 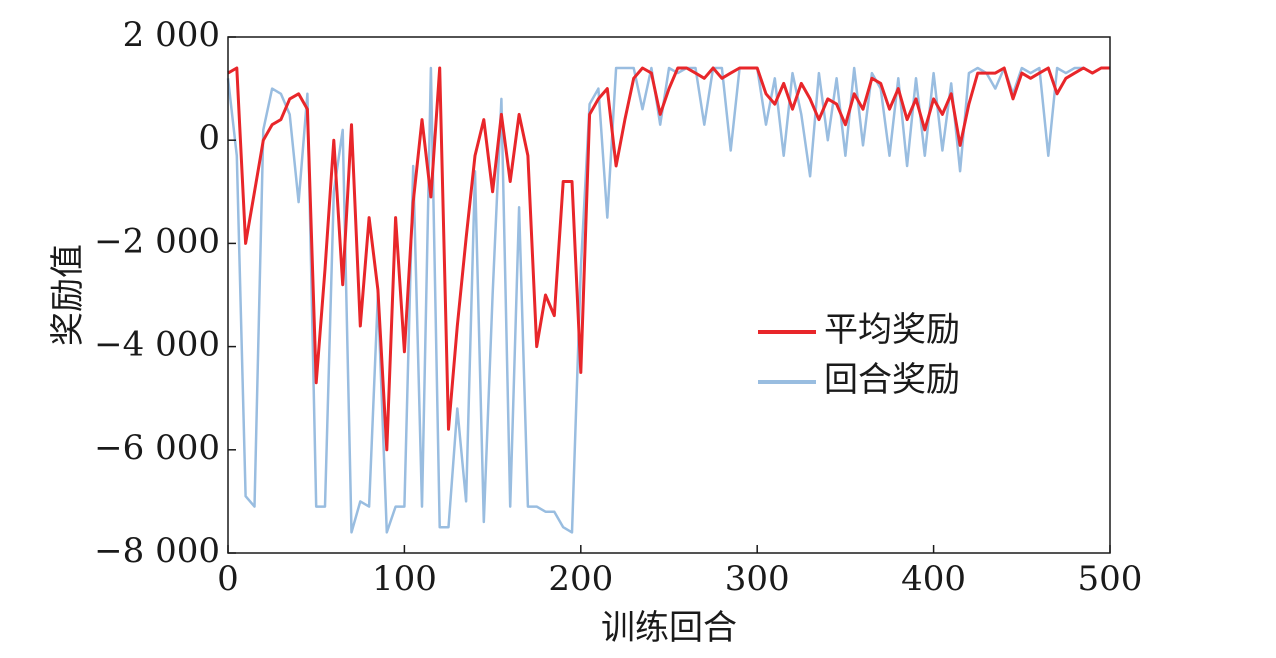 What do you see at coordinates (157, 448) in the screenshot?
I see `y-tick-label: −6 000` at bounding box center [157, 448].